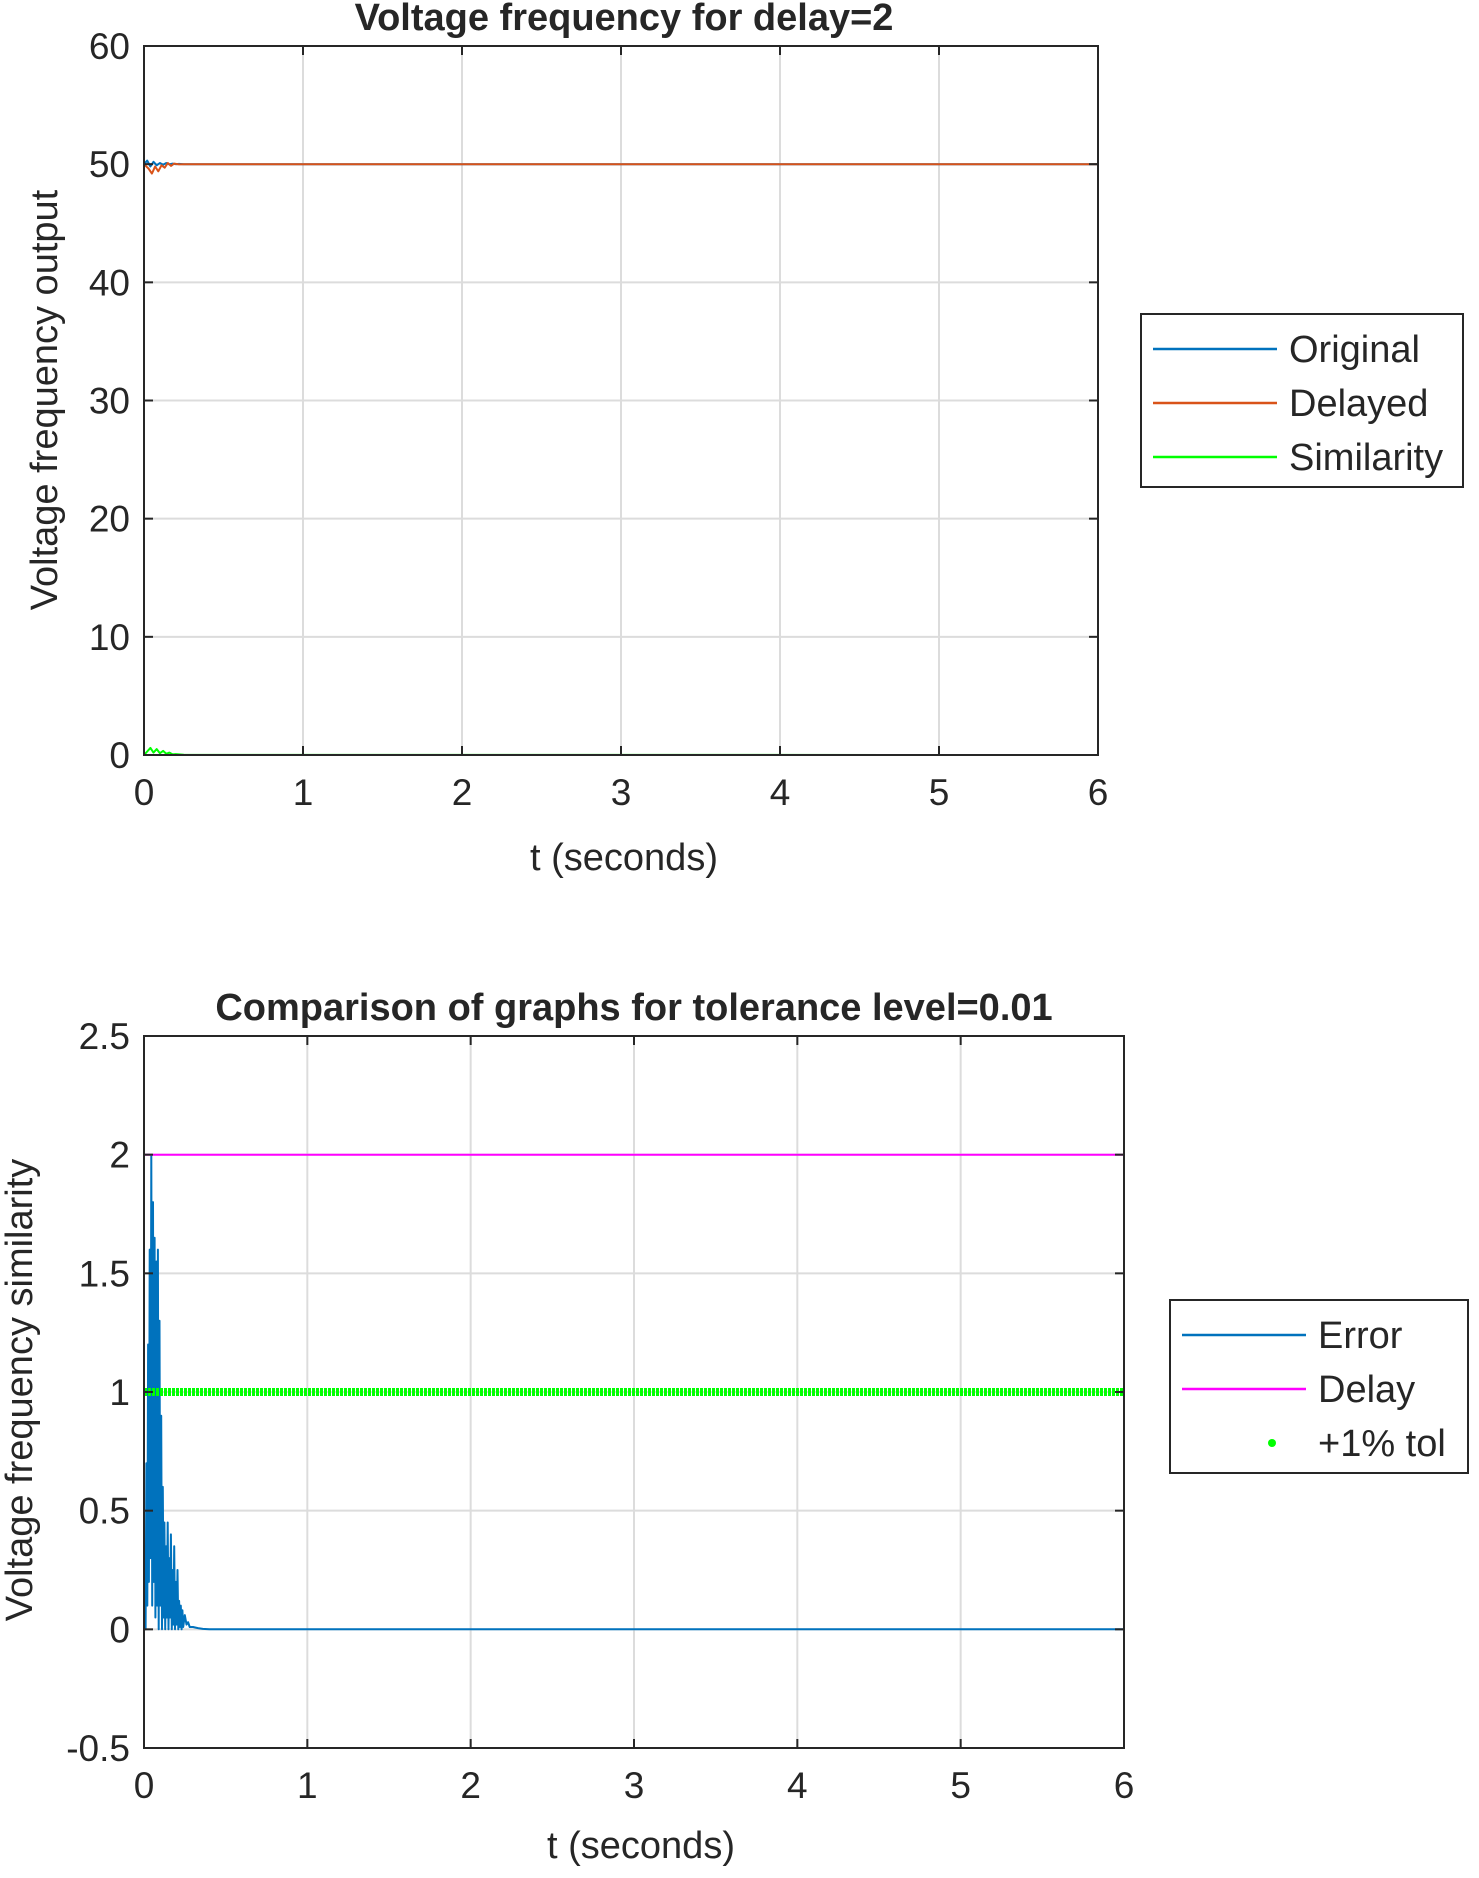  I want to click on y-tick-label: 1.5, so click(104, 1273).